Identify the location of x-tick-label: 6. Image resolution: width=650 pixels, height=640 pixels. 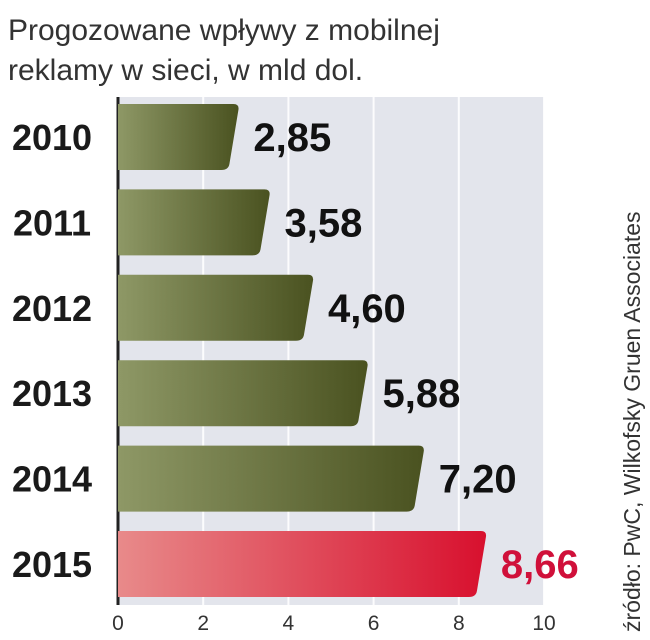
(374, 623).